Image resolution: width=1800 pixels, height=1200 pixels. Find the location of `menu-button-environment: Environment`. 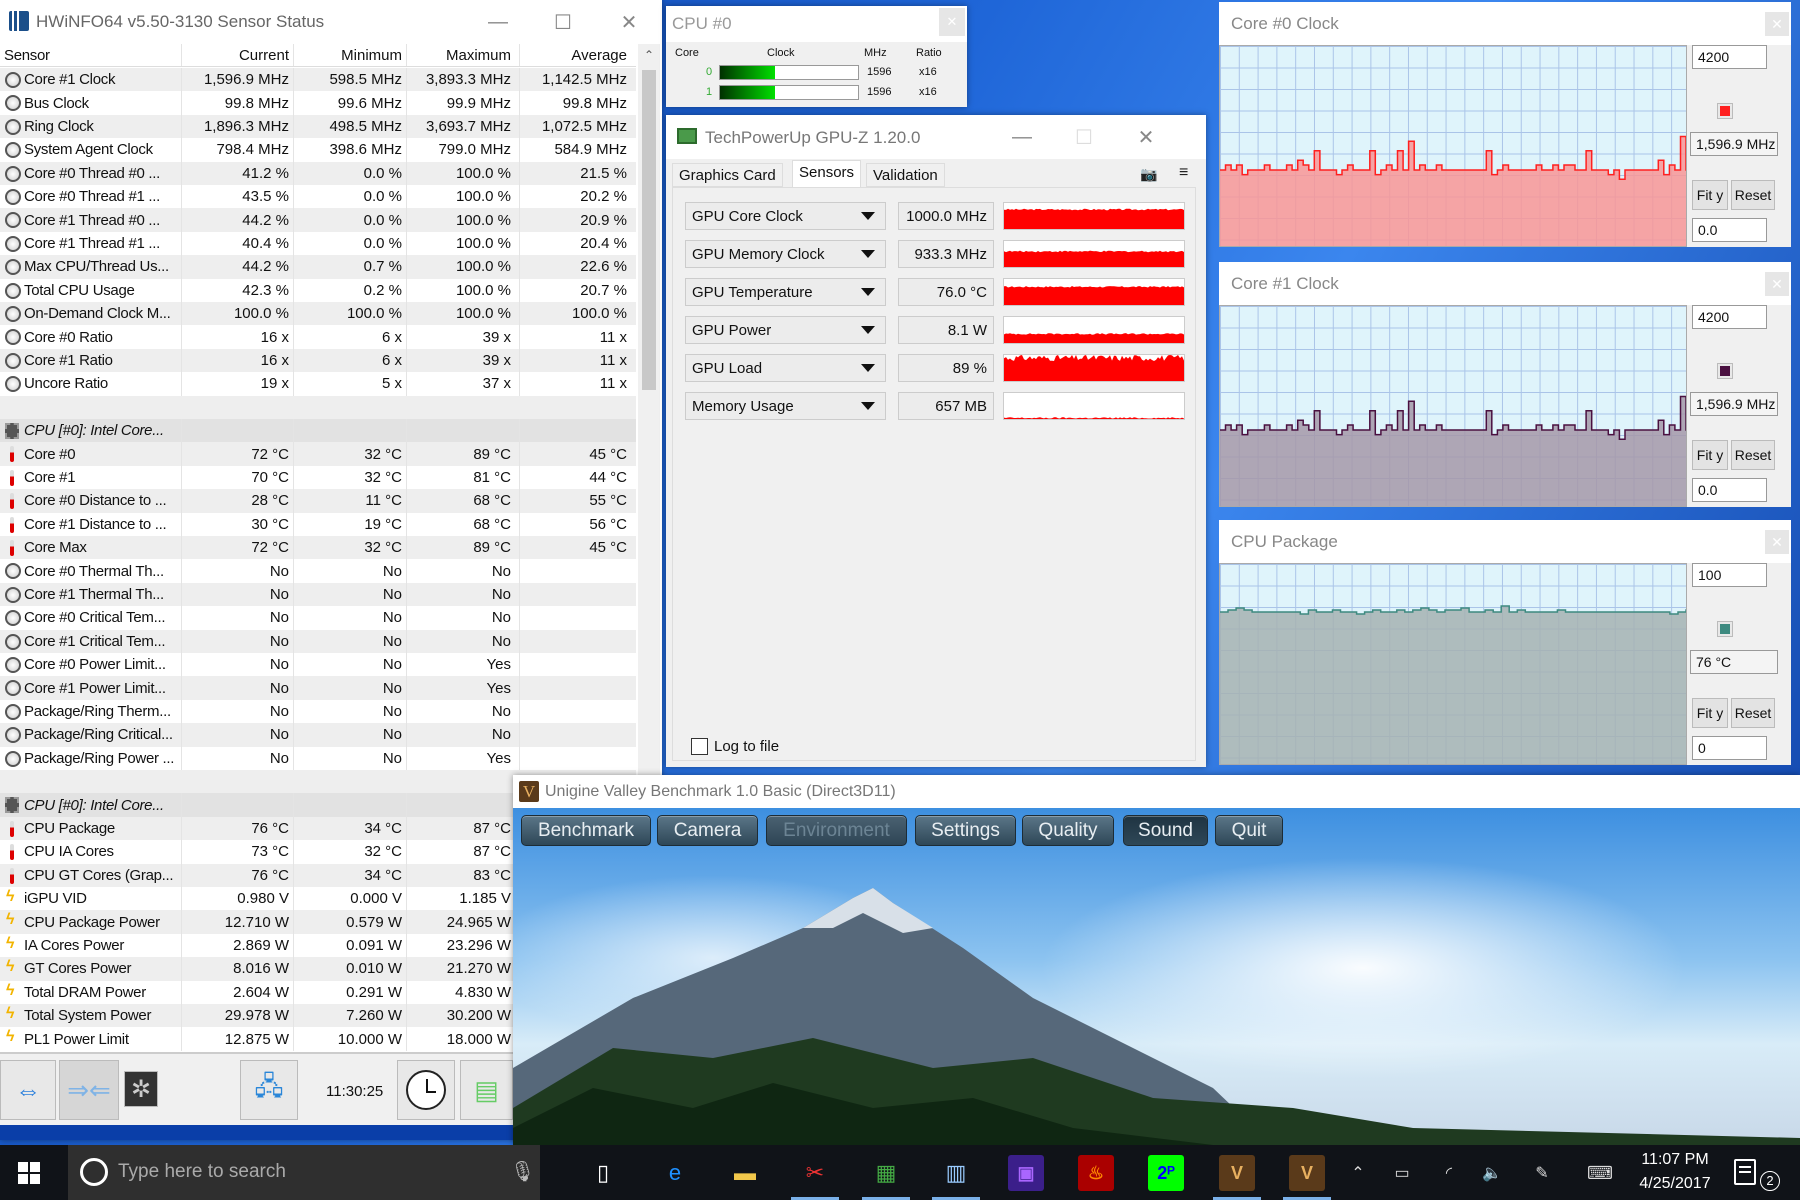

menu-button-environment: Environment is located at coordinates (836, 830).